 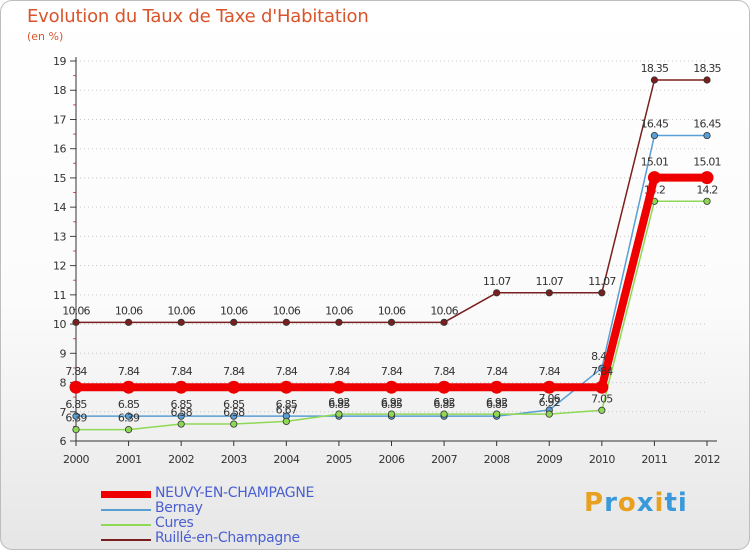 I want to click on data-label: 6.39, so click(x=129, y=418).